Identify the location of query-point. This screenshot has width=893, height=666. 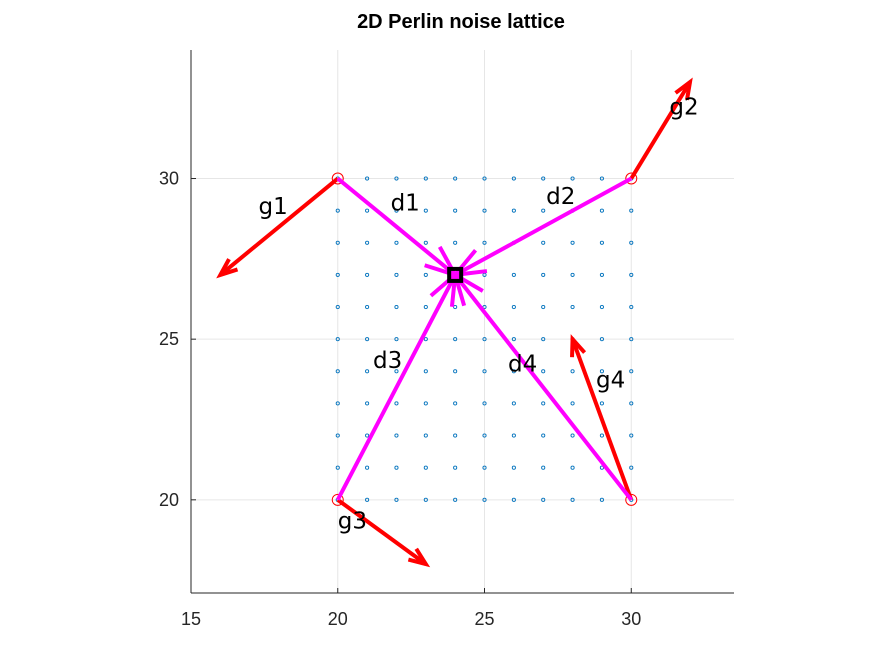
(455, 274).